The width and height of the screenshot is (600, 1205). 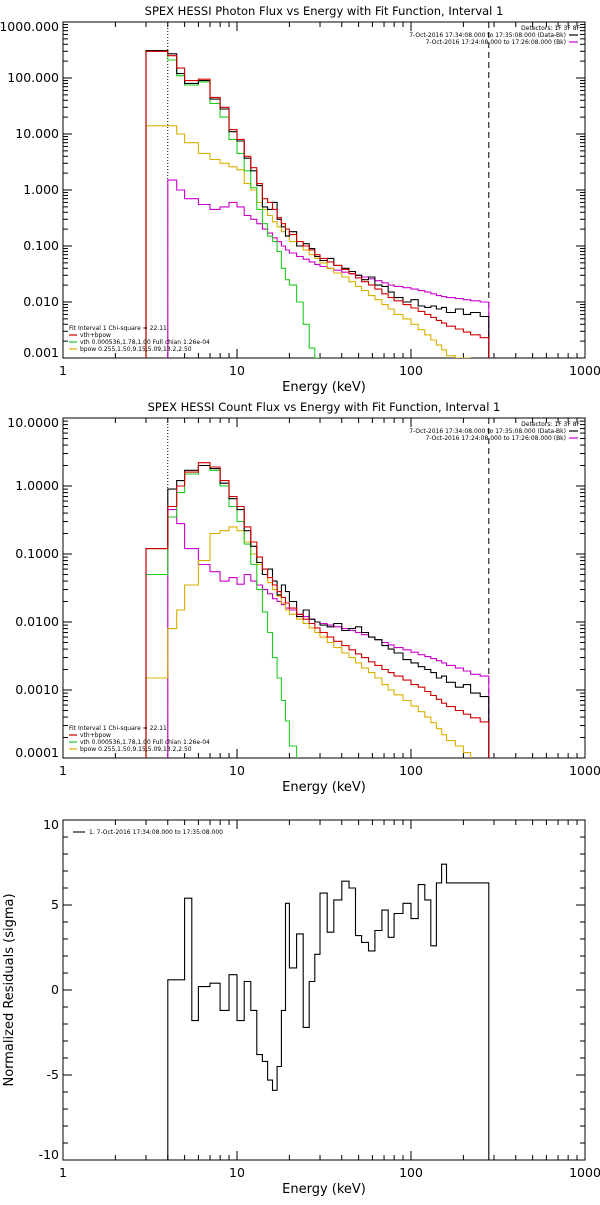 What do you see at coordinates (41, 245) in the screenshot?
I see `y-tick-label: 0.100` at bounding box center [41, 245].